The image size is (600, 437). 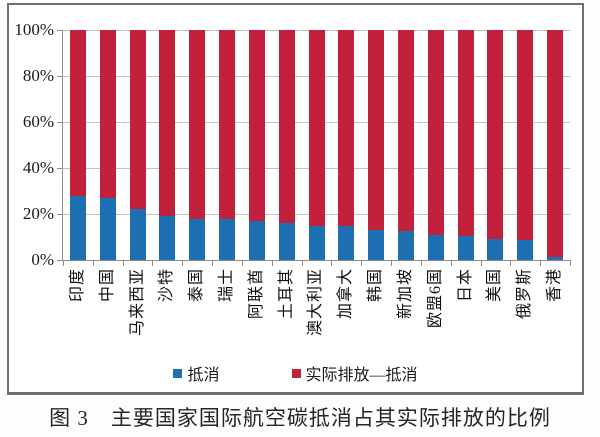 I want to click on legend-item-actual-minus-offset: 实际排放—抵消, so click(x=354, y=373).